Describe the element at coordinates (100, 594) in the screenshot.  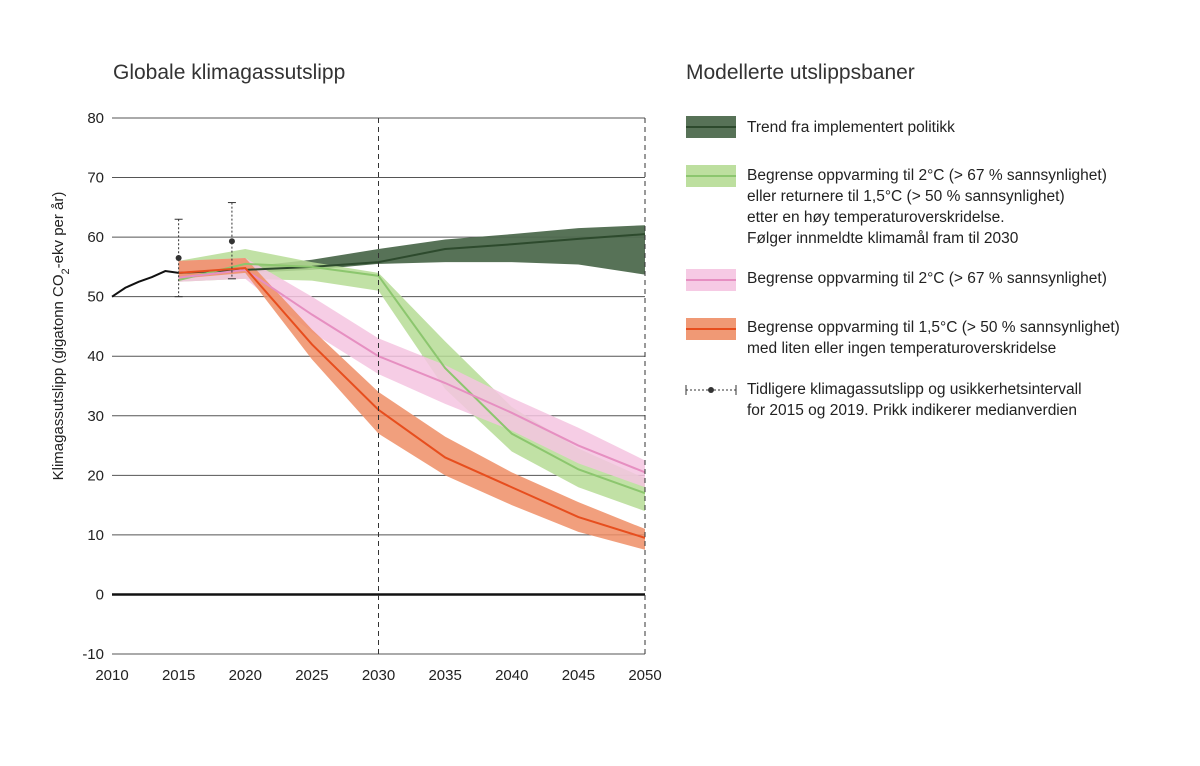
I see `y-tick-label: 0` at that location.